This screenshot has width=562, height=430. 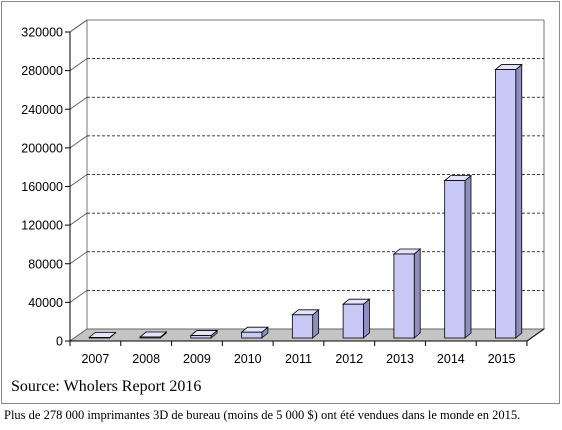 I want to click on y-tick-label: 120000, so click(x=42, y=226).